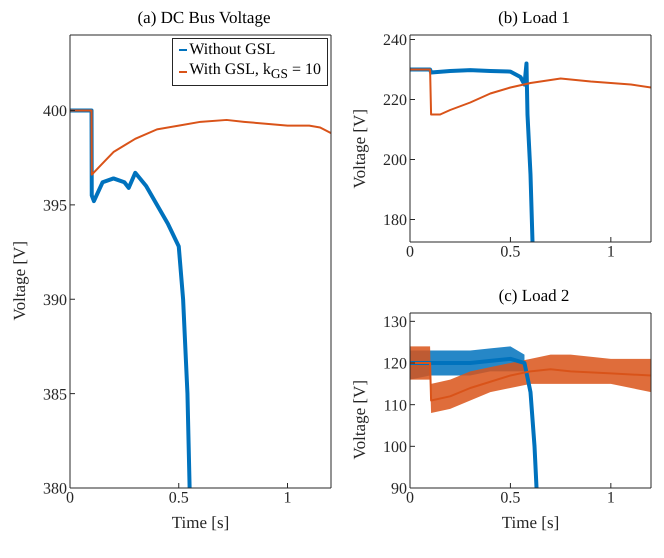  What do you see at coordinates (395, 405) in the screenshot?
I see `y-tick-label: 110` at bounding box center [395, 405].